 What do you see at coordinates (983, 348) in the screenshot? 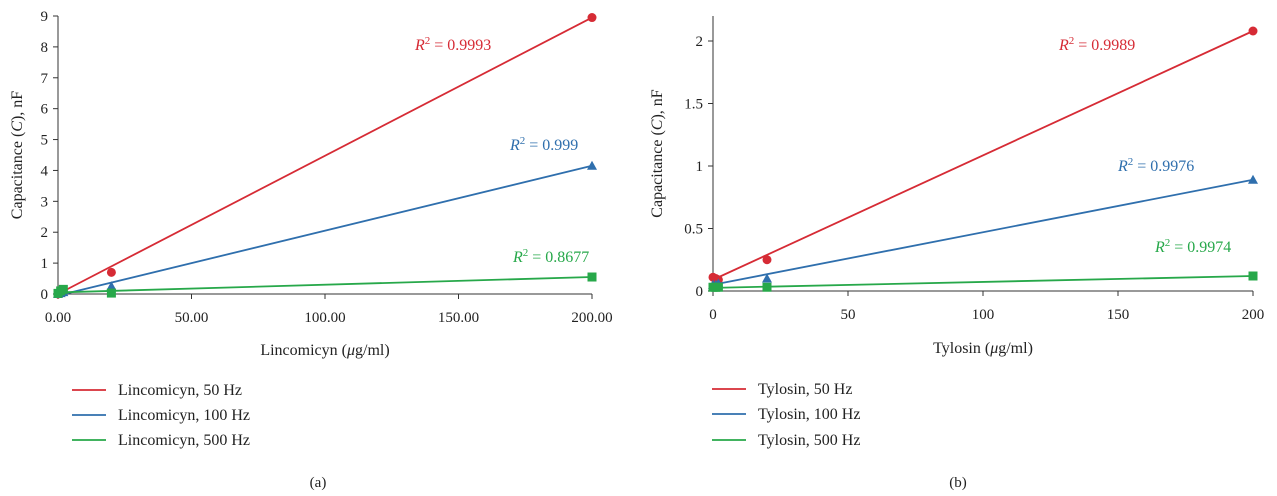
I see `x-axis-title: Tylosin (μg/ml)` at bounding box center [983, 348].